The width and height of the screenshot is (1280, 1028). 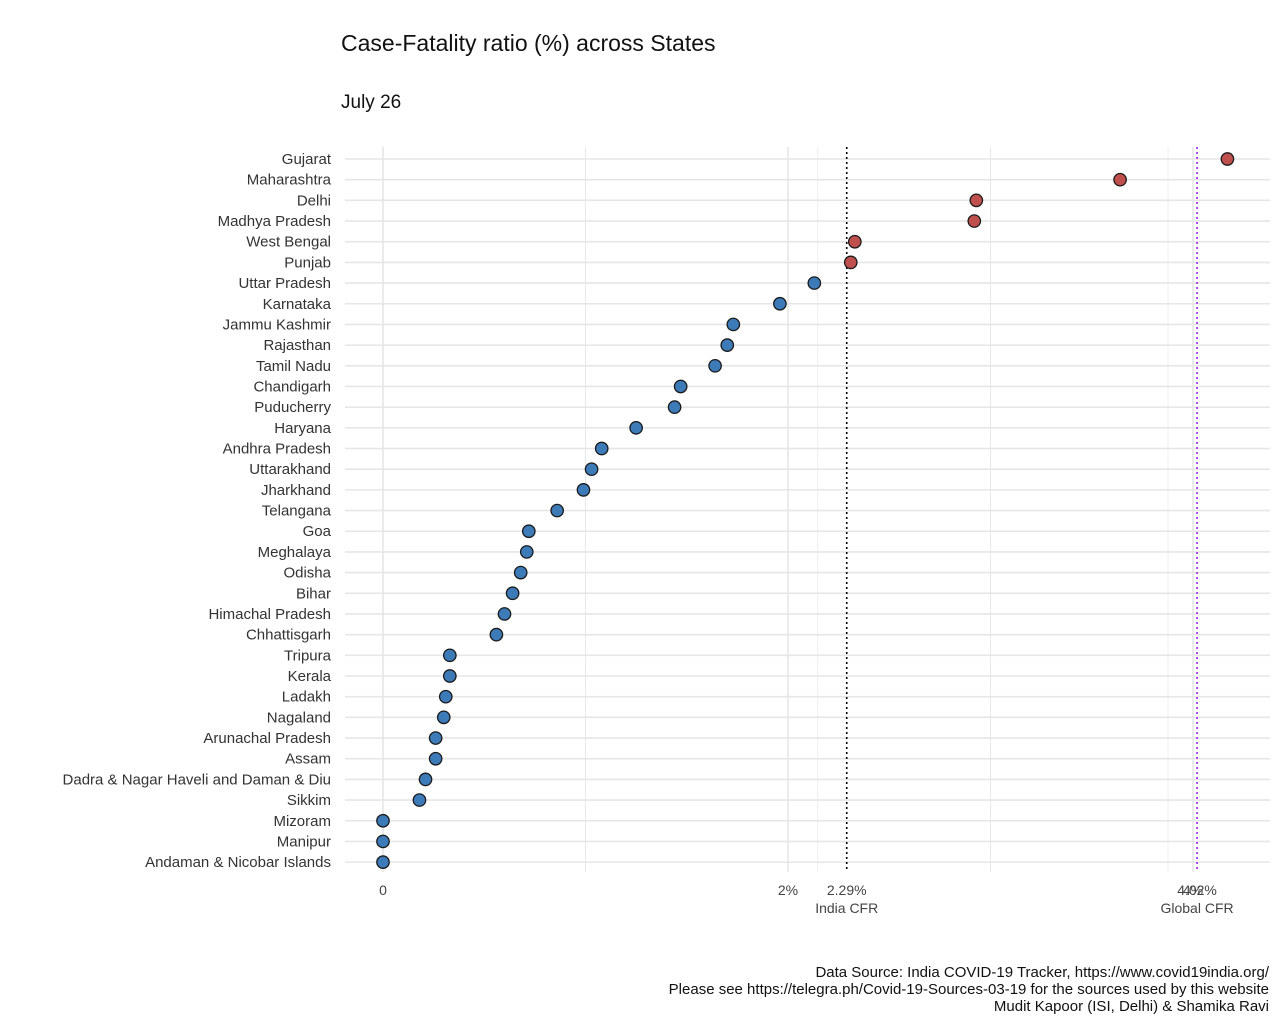 What do you see at coordinates (296, 490) in the screenshot?
I see `y-tick-label: Jharkhand` at bounding box center [296, 490].